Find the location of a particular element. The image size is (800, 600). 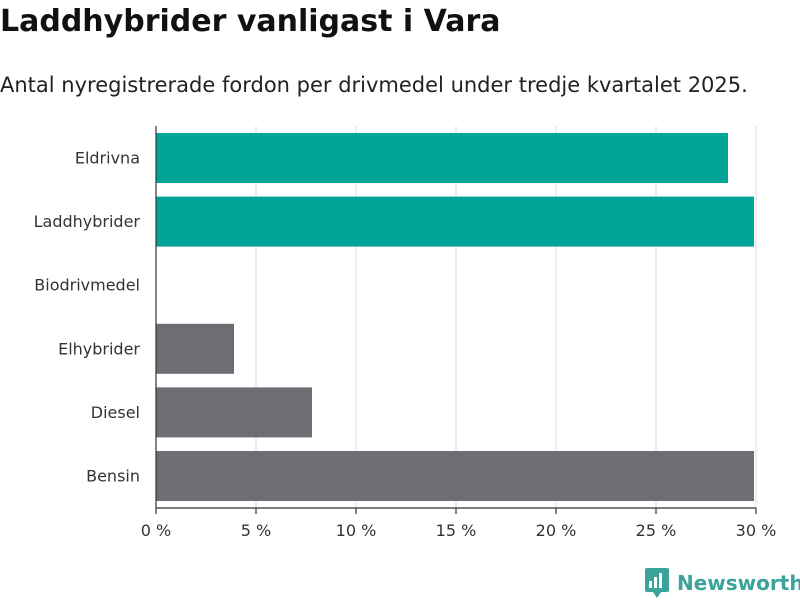

category-label: Elhybrider is located at coordinates (99, 348).